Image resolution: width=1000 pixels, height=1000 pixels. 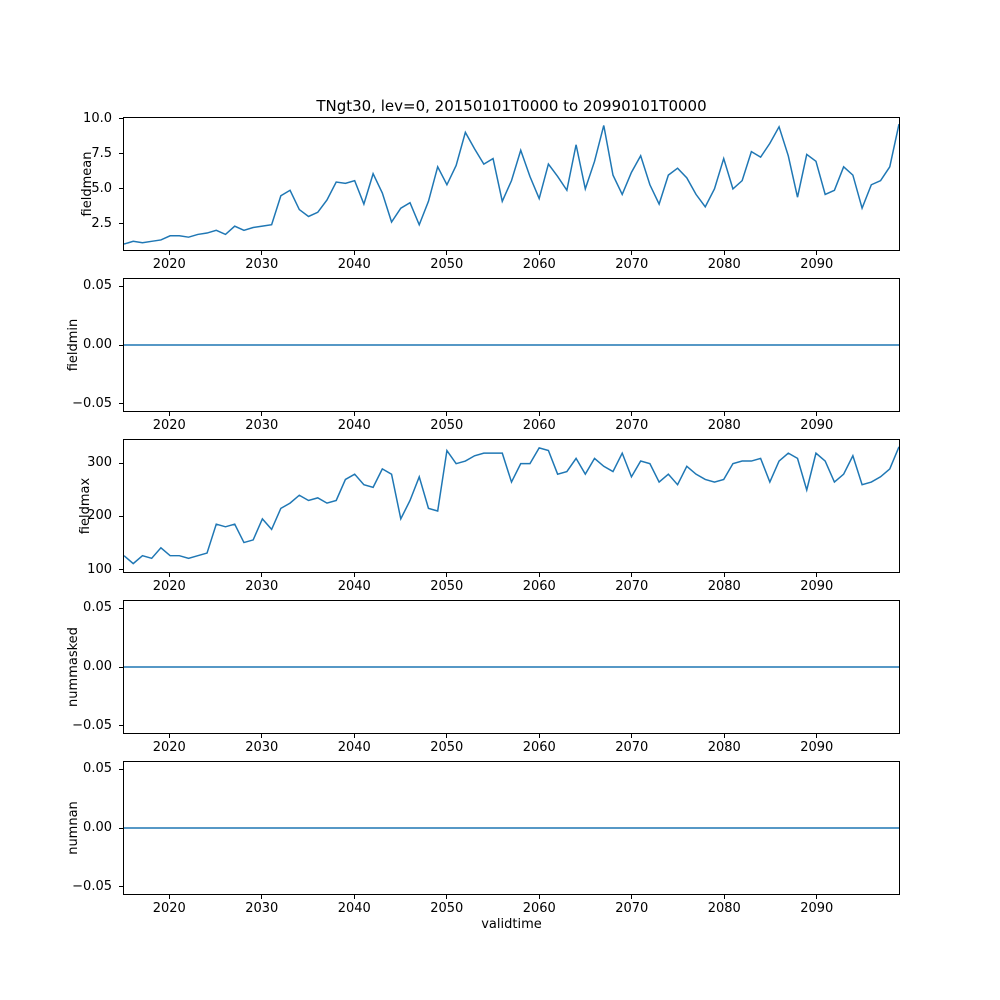 What do you see at coordinates (632, 586) in the screenshot?
I see `xtick-label-fieldmax: 2070` at bounding box center [632, 586].